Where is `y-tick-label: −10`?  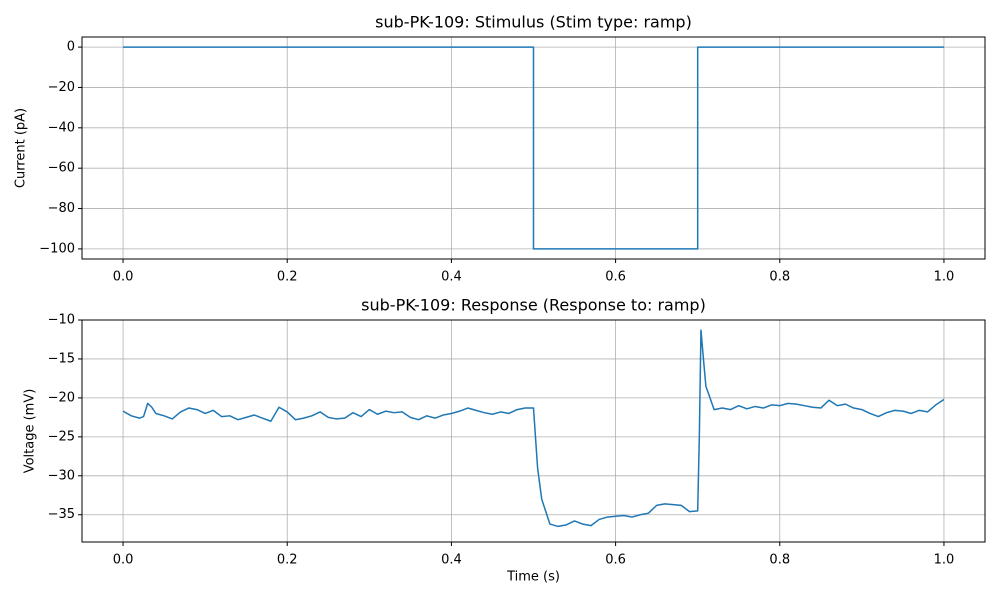
y-tick-label: −10 is located at coordinates (61, 320).